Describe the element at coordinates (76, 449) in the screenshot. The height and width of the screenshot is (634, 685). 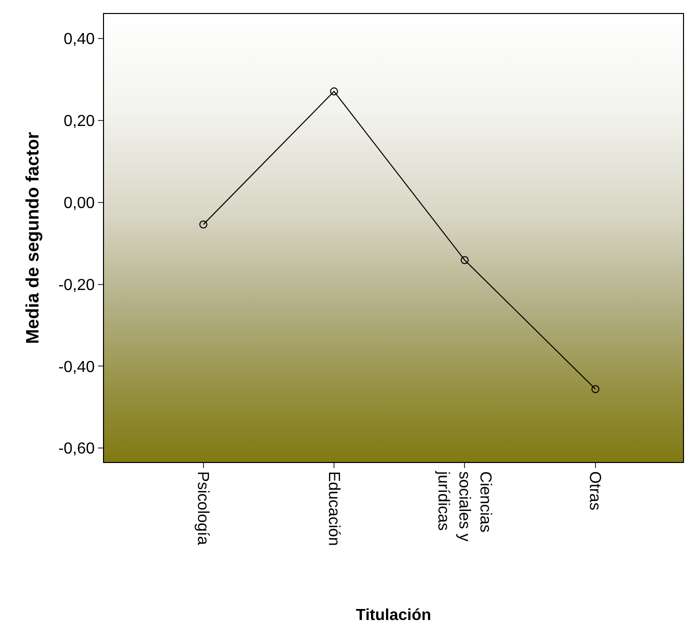
I see `y-tick-label: -0,60` at that location.